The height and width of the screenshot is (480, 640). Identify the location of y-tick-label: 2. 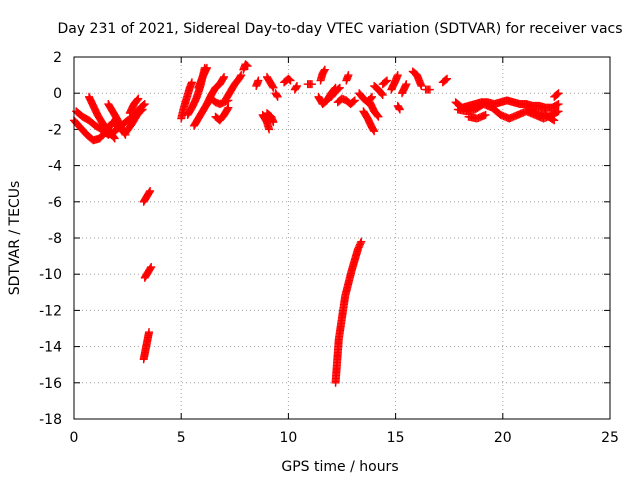
(57, 58).